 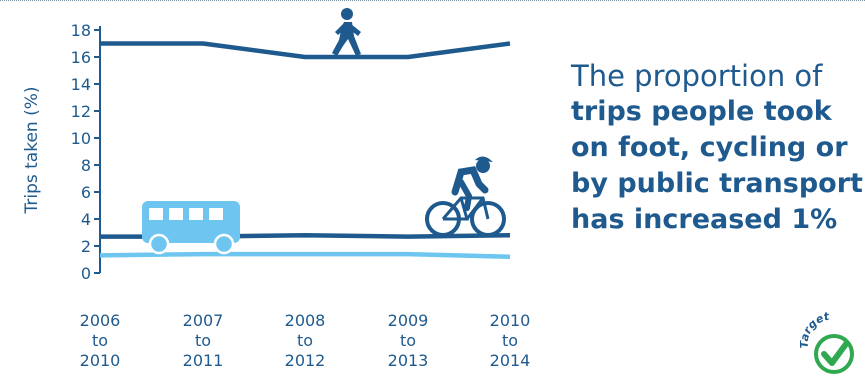 What do you see at coordinates (86, 165) in the screenshot?
I see `y-tick-label: 8` at bounding box center [86, 165].